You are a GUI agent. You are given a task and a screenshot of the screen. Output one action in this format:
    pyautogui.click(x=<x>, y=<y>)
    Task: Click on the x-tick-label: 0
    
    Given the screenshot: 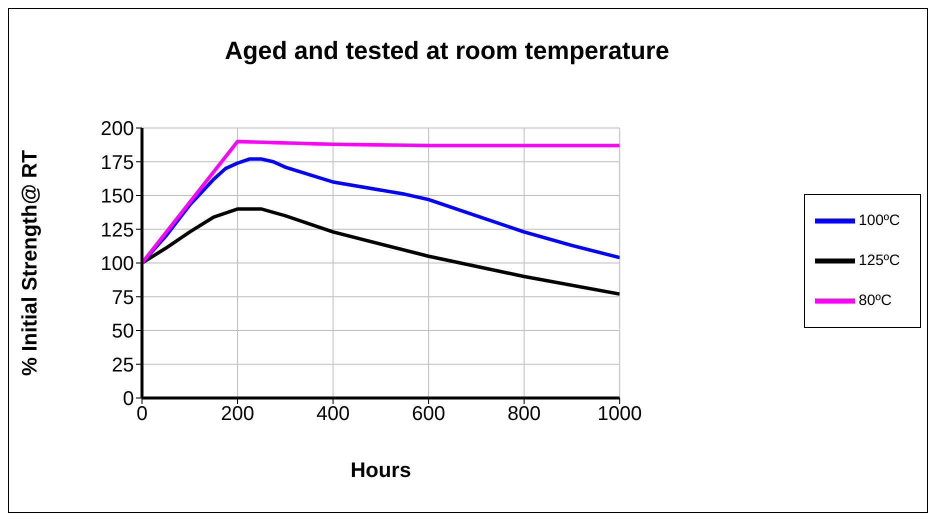 What is the action you would take?
    pyautogui.click(x=142, y=414)
    